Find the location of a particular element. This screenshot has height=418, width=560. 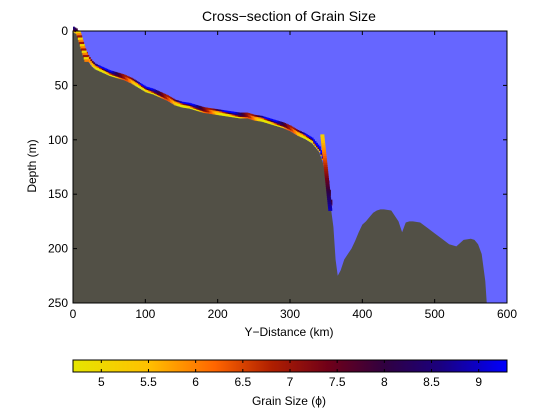

colorbar-gradient is located at coordinates (290, 366).